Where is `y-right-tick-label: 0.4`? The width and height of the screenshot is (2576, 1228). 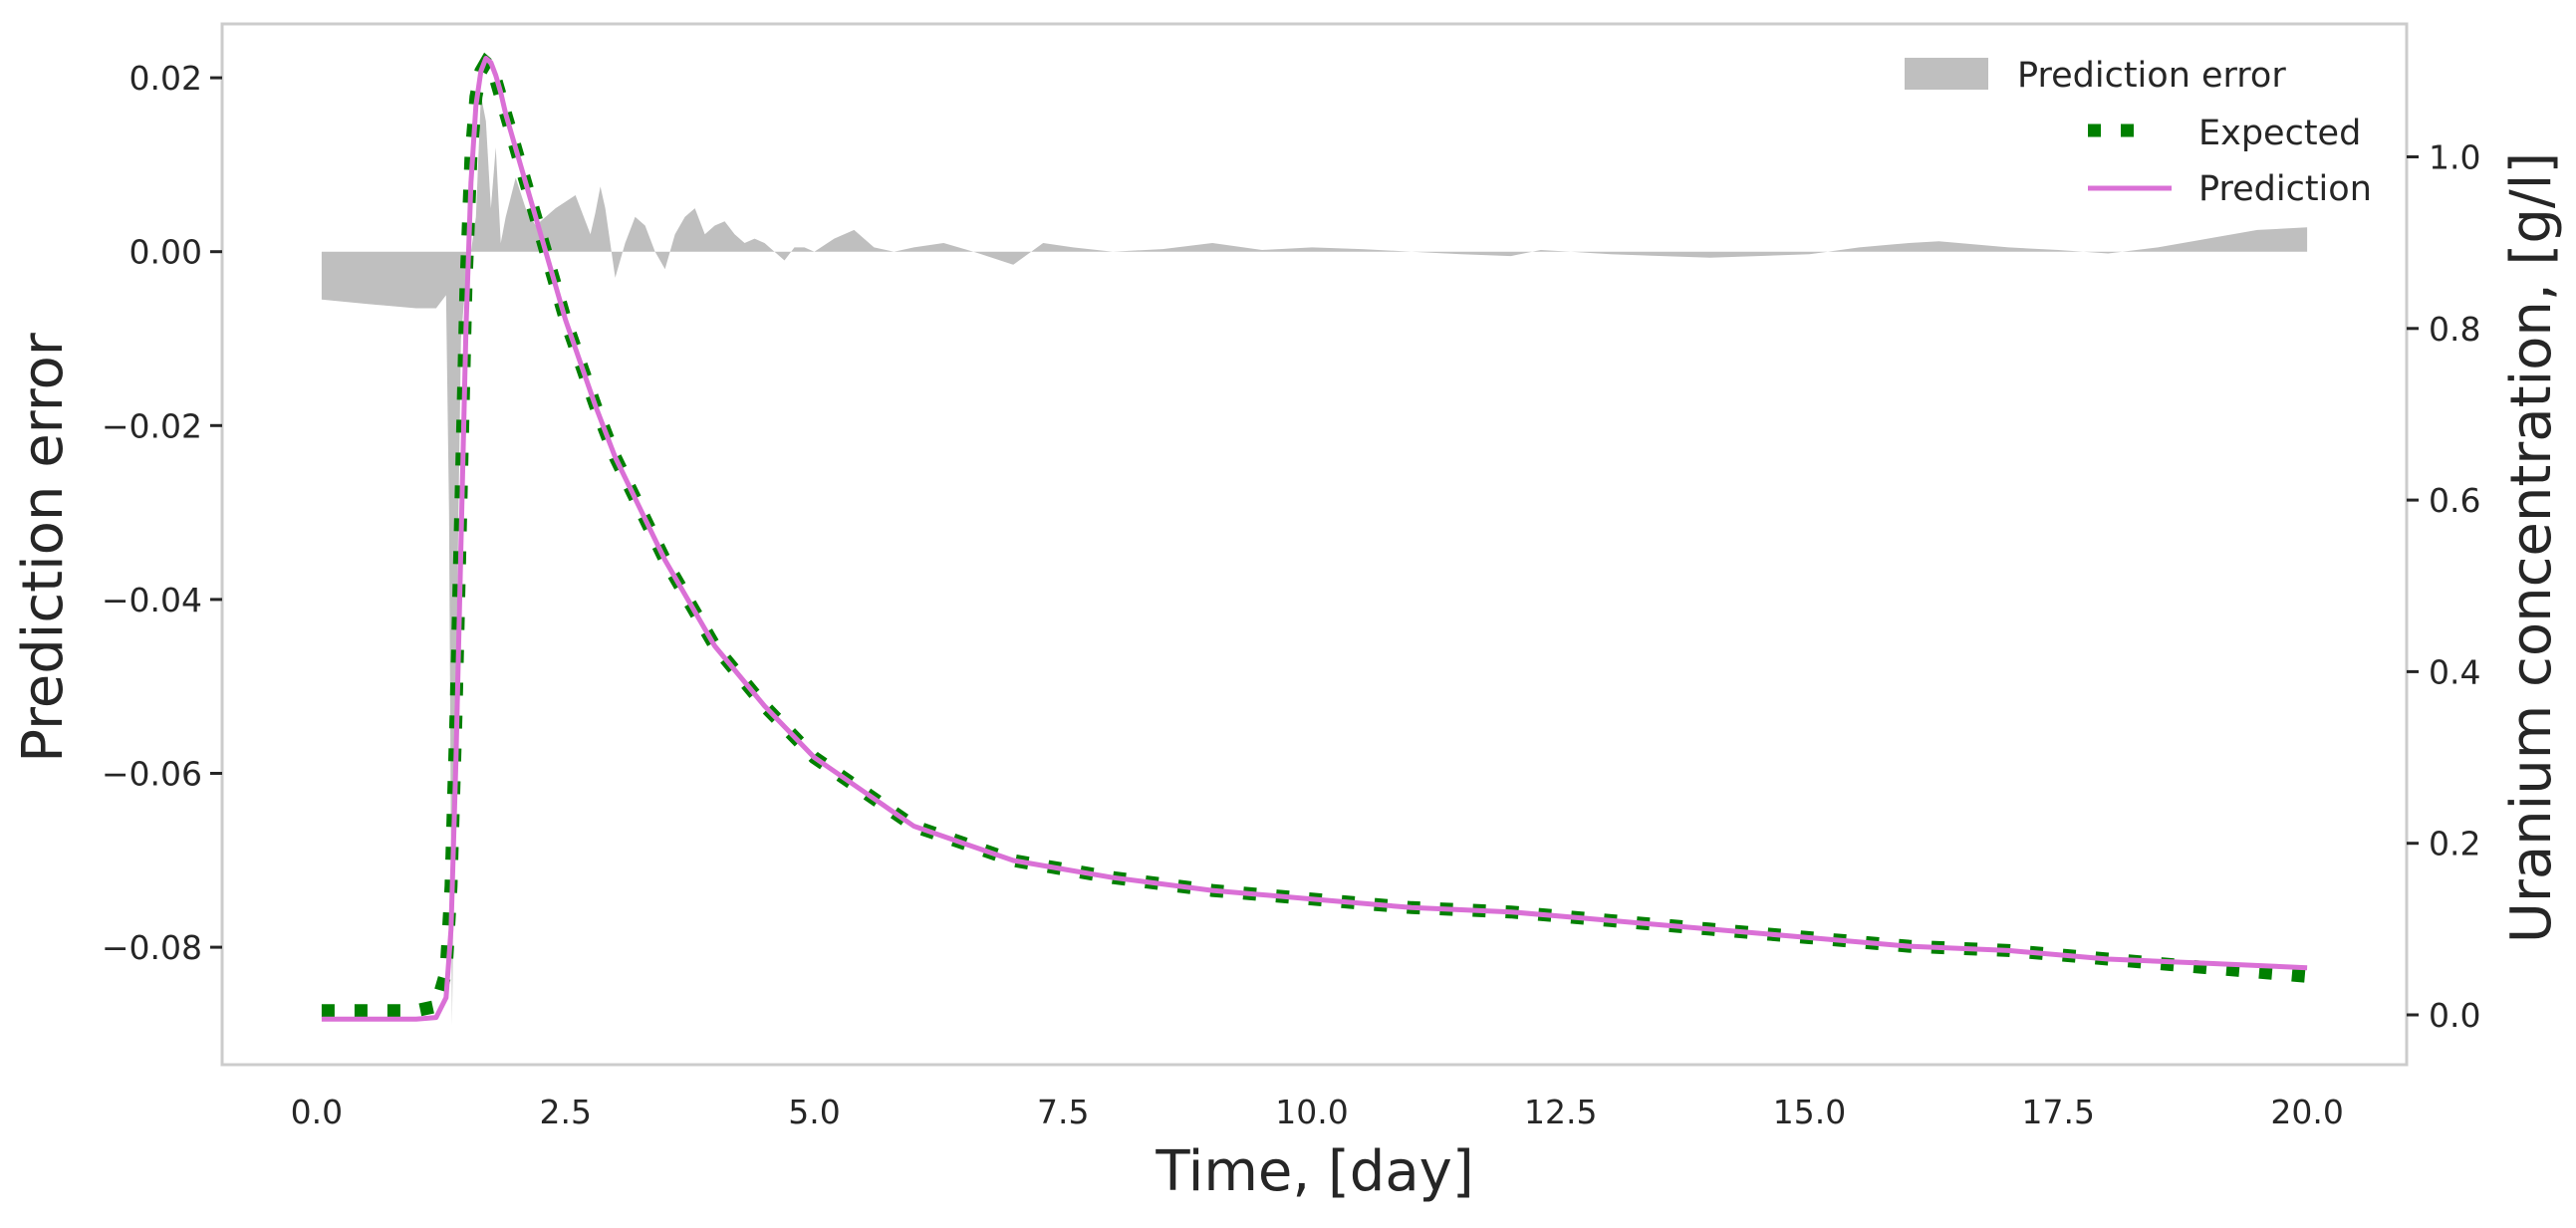
y-right-tick-label: 0.4 is located at coordinates (2454, 671).